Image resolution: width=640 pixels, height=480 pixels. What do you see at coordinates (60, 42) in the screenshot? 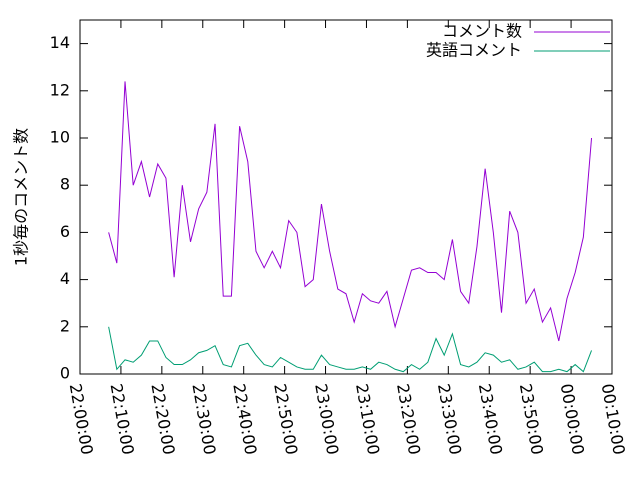
I see `y-tick-label: 14` at bounding box center [60, 42].